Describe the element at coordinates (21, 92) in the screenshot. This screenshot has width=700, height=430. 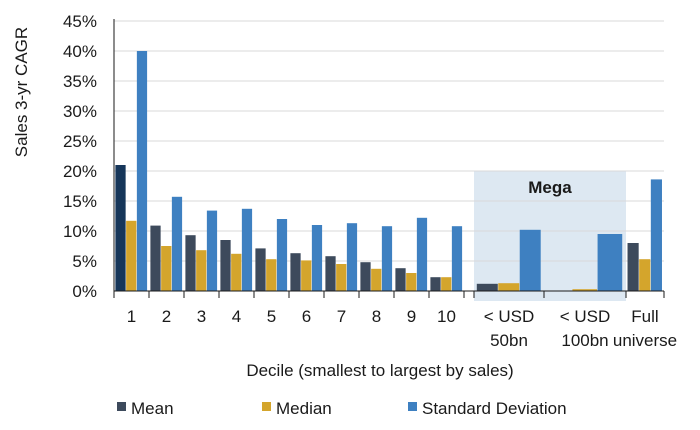
I see `y-axis-title: Sales 3-yr CAGR` at that location.